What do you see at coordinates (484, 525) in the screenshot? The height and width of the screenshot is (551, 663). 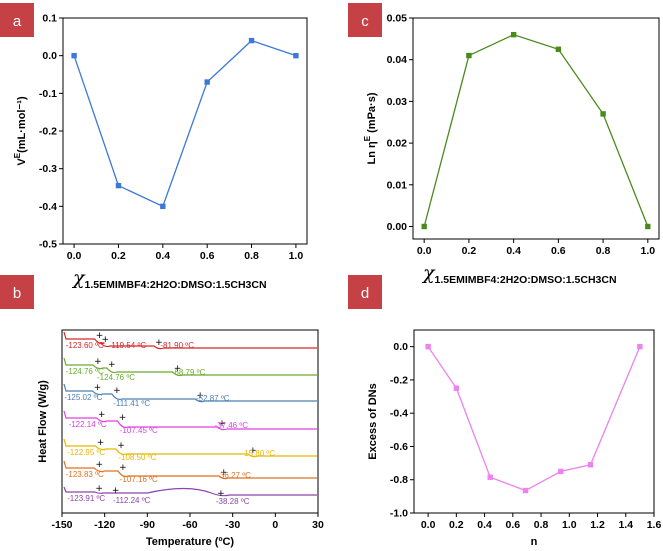 I see `chart-d-xtick-label: 0.4` at bounding box center [484, 525].